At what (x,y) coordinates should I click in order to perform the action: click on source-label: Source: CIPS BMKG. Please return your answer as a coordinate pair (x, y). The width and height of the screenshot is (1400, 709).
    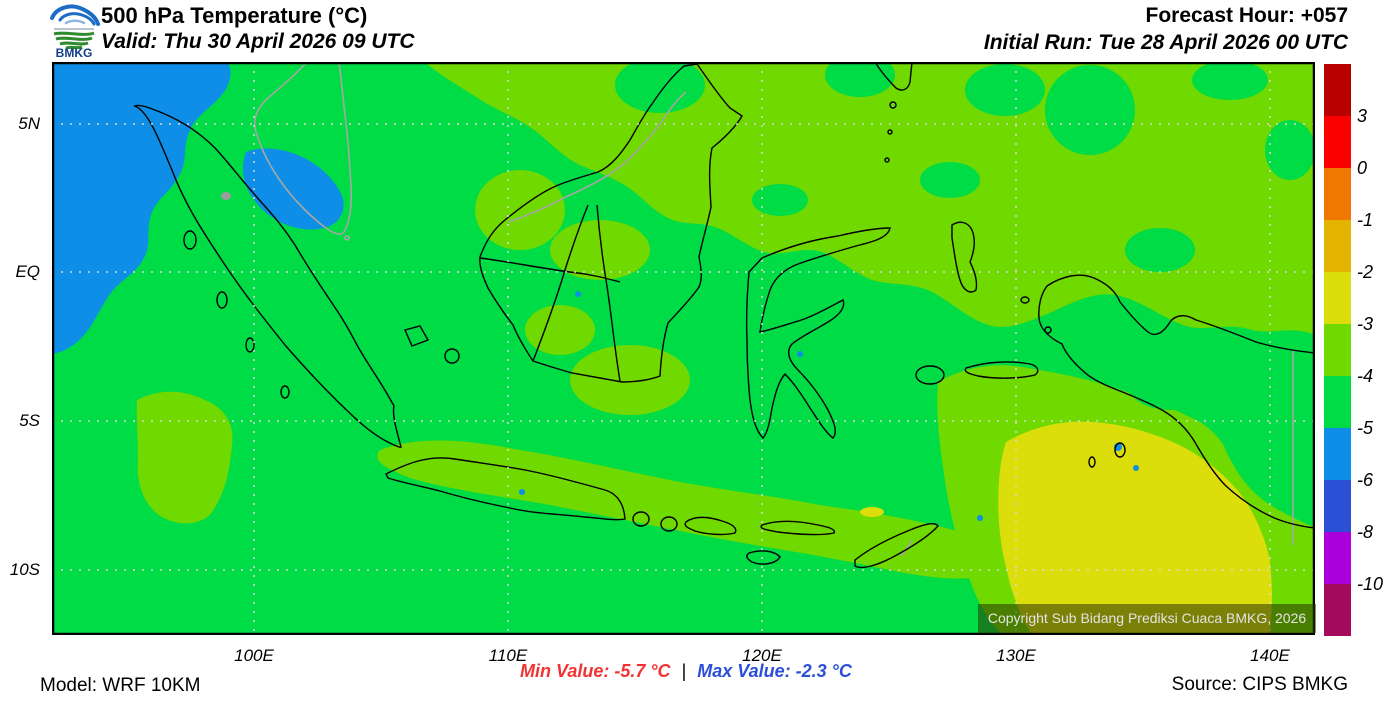
    Looking at the image, I should click on (1259, 684).